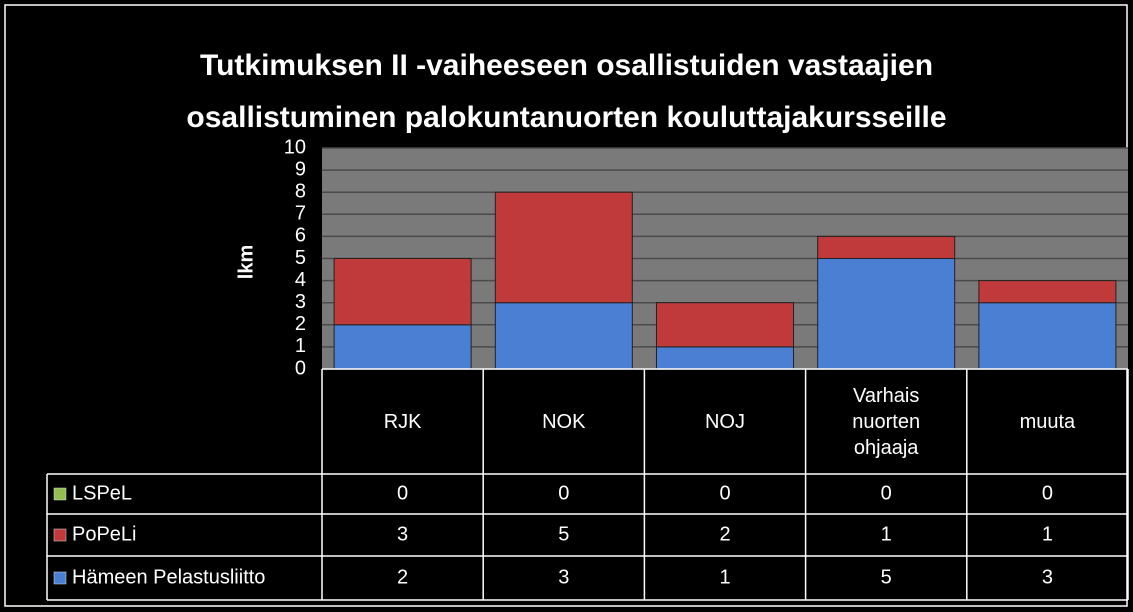 The width and height of the screenshot is (1133, 612). I want to click on x-tick-label: NOK, so click(564, 421).